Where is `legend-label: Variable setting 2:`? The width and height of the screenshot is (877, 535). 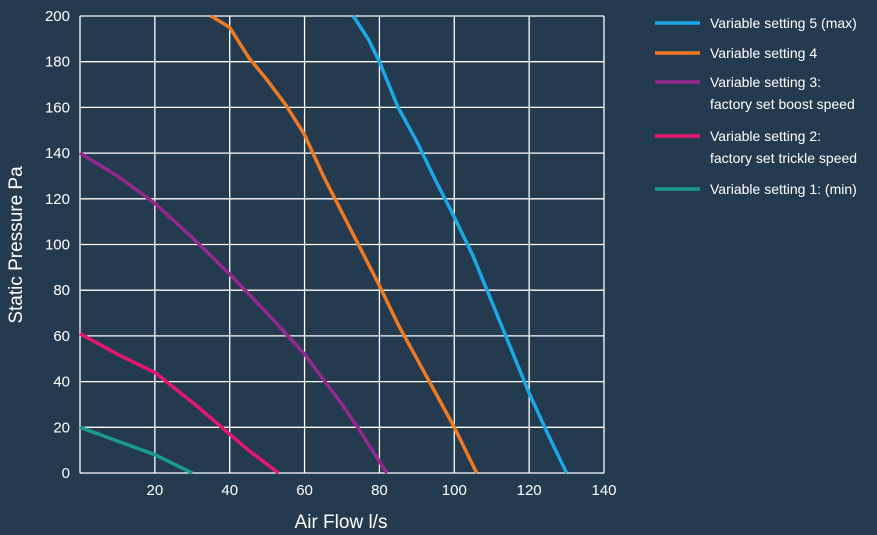
legend-label: Variable setting 2: is located at coordinates (765, 136).